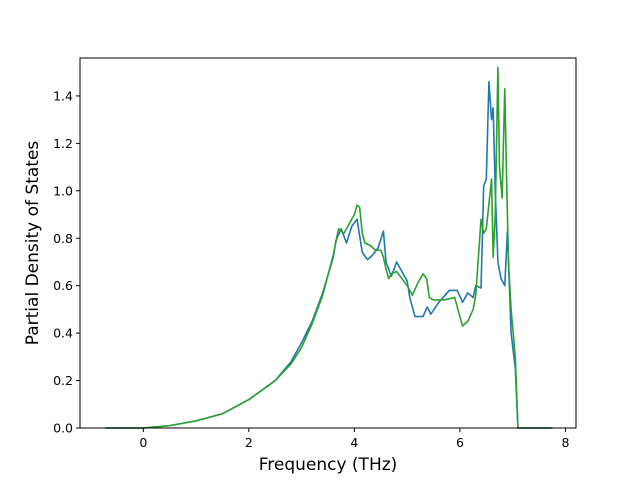  What do you see at coordinates (63, 143) in the screenshot?
I see `y-tick-label: 1.2` at bounding box center [63, 143].